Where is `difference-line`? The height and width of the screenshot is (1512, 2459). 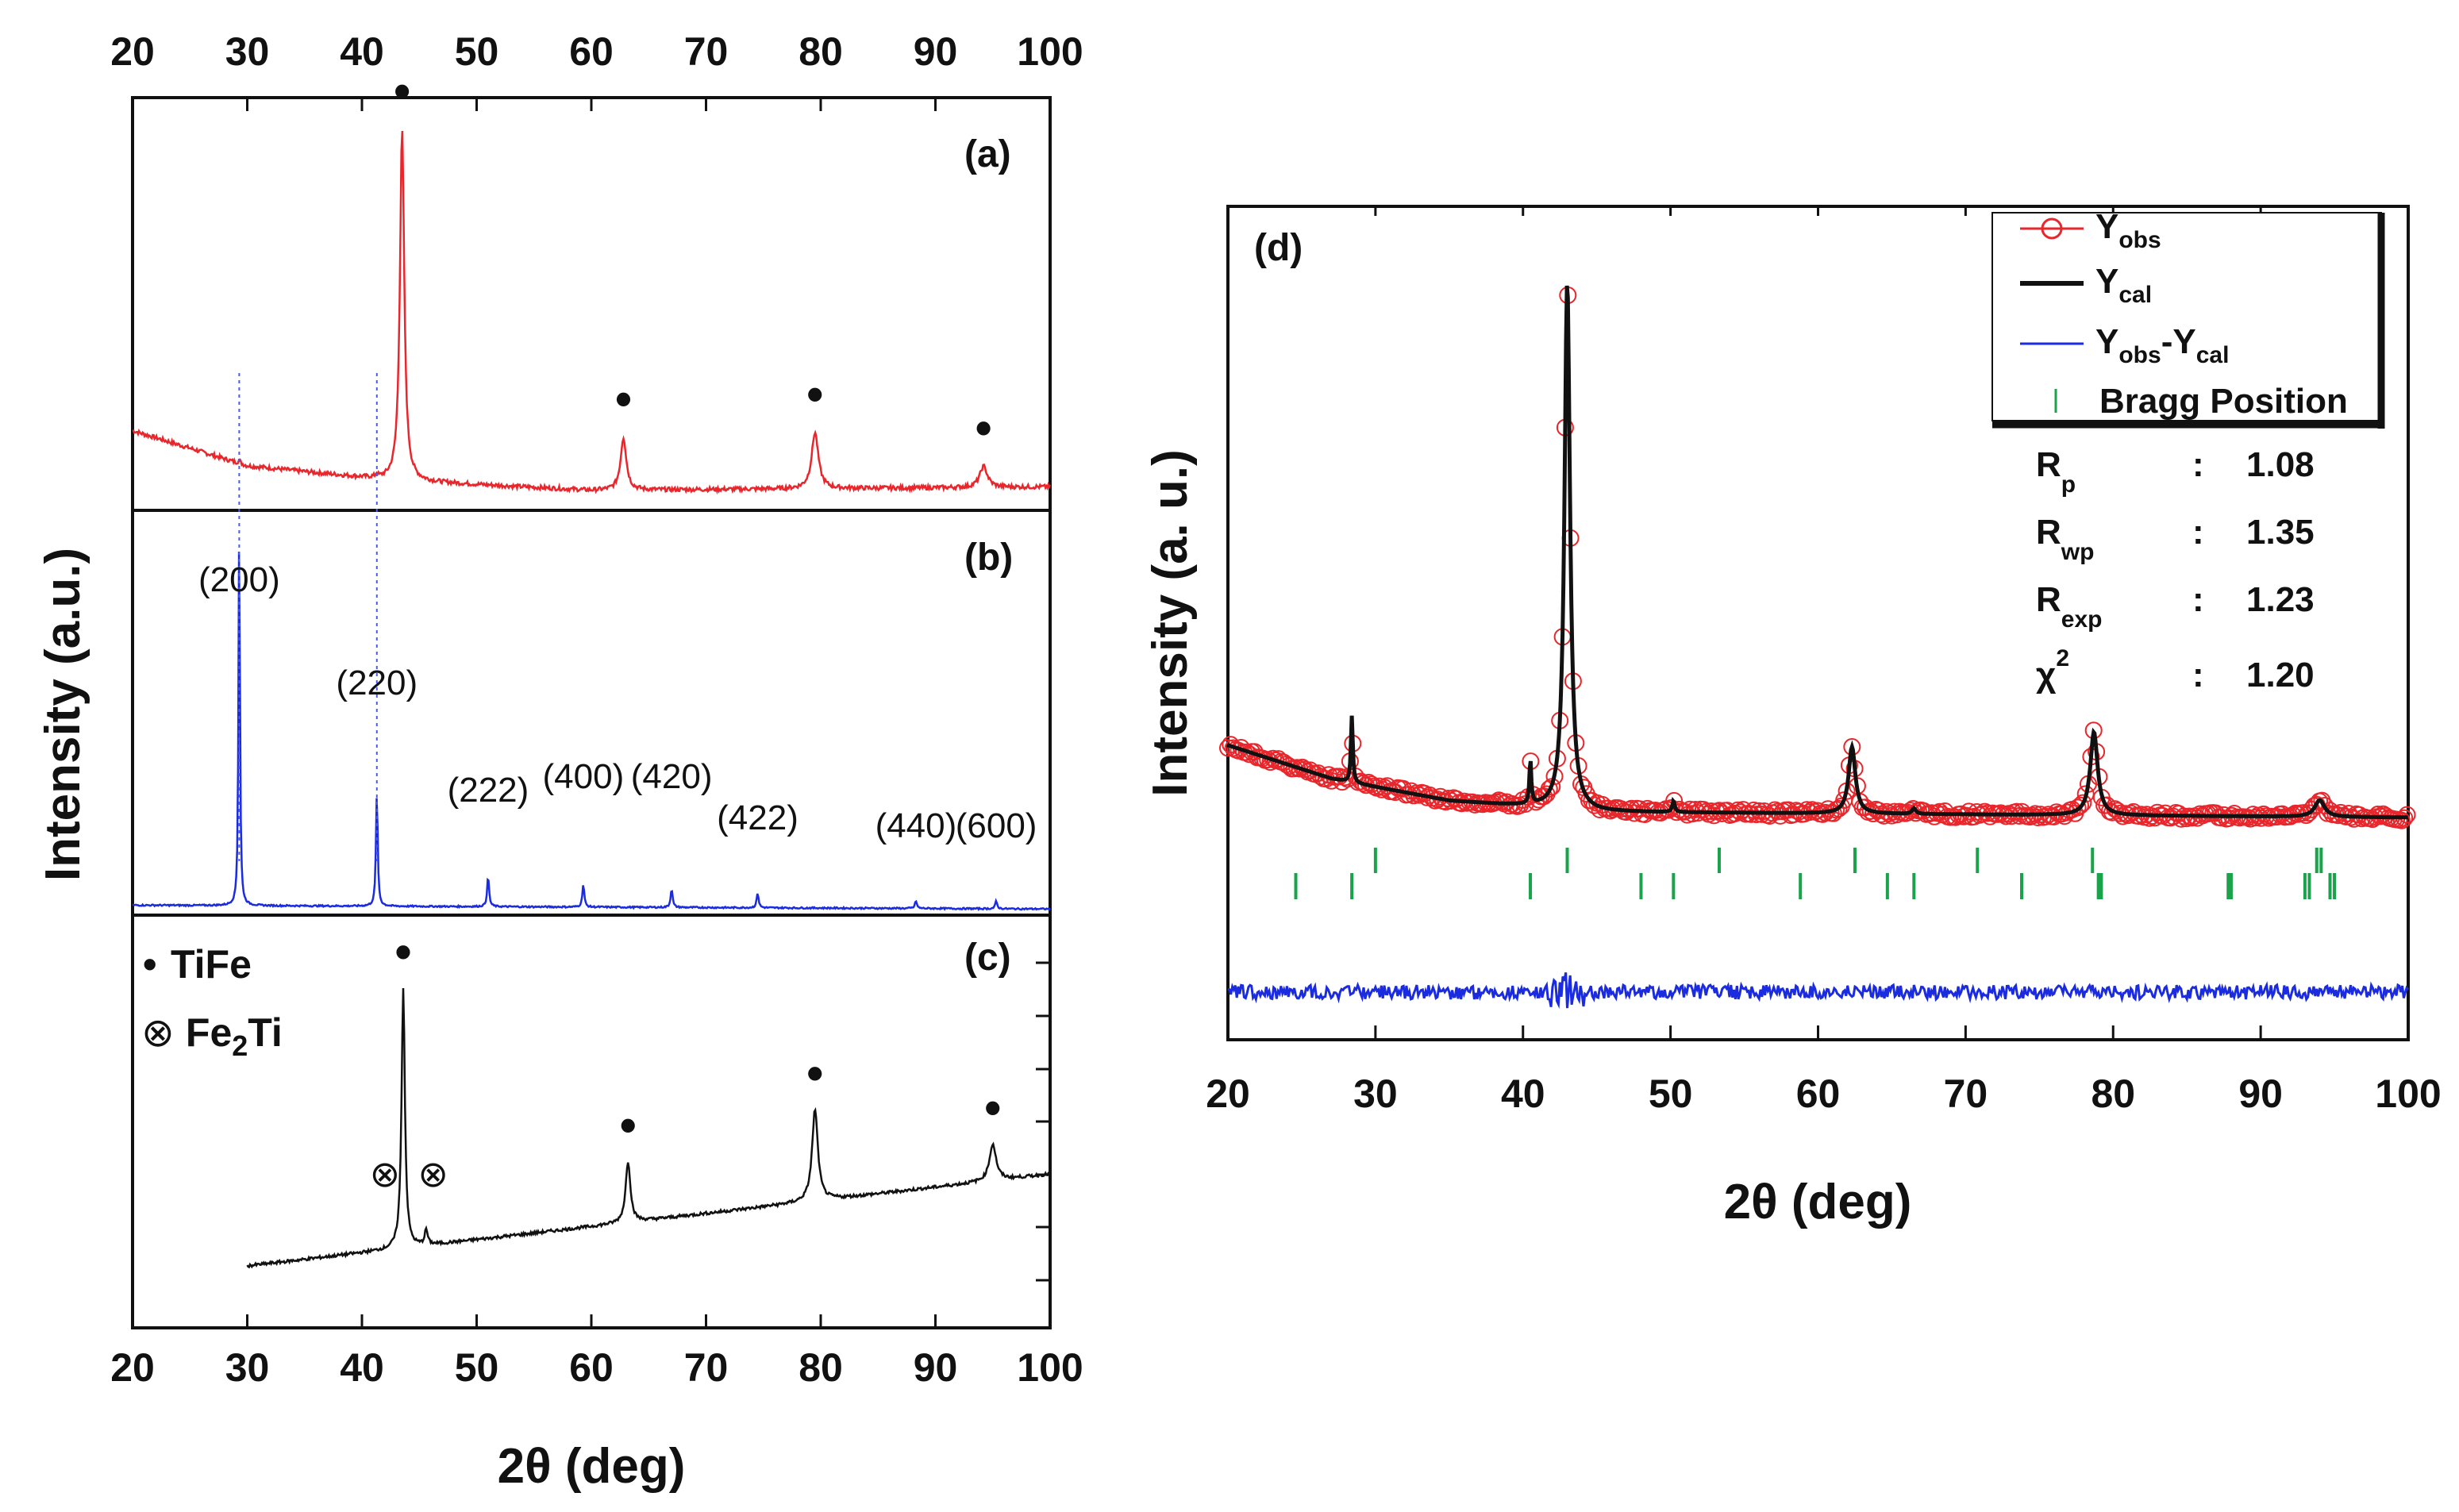
difference-line is located at coordinates (1818, 990).